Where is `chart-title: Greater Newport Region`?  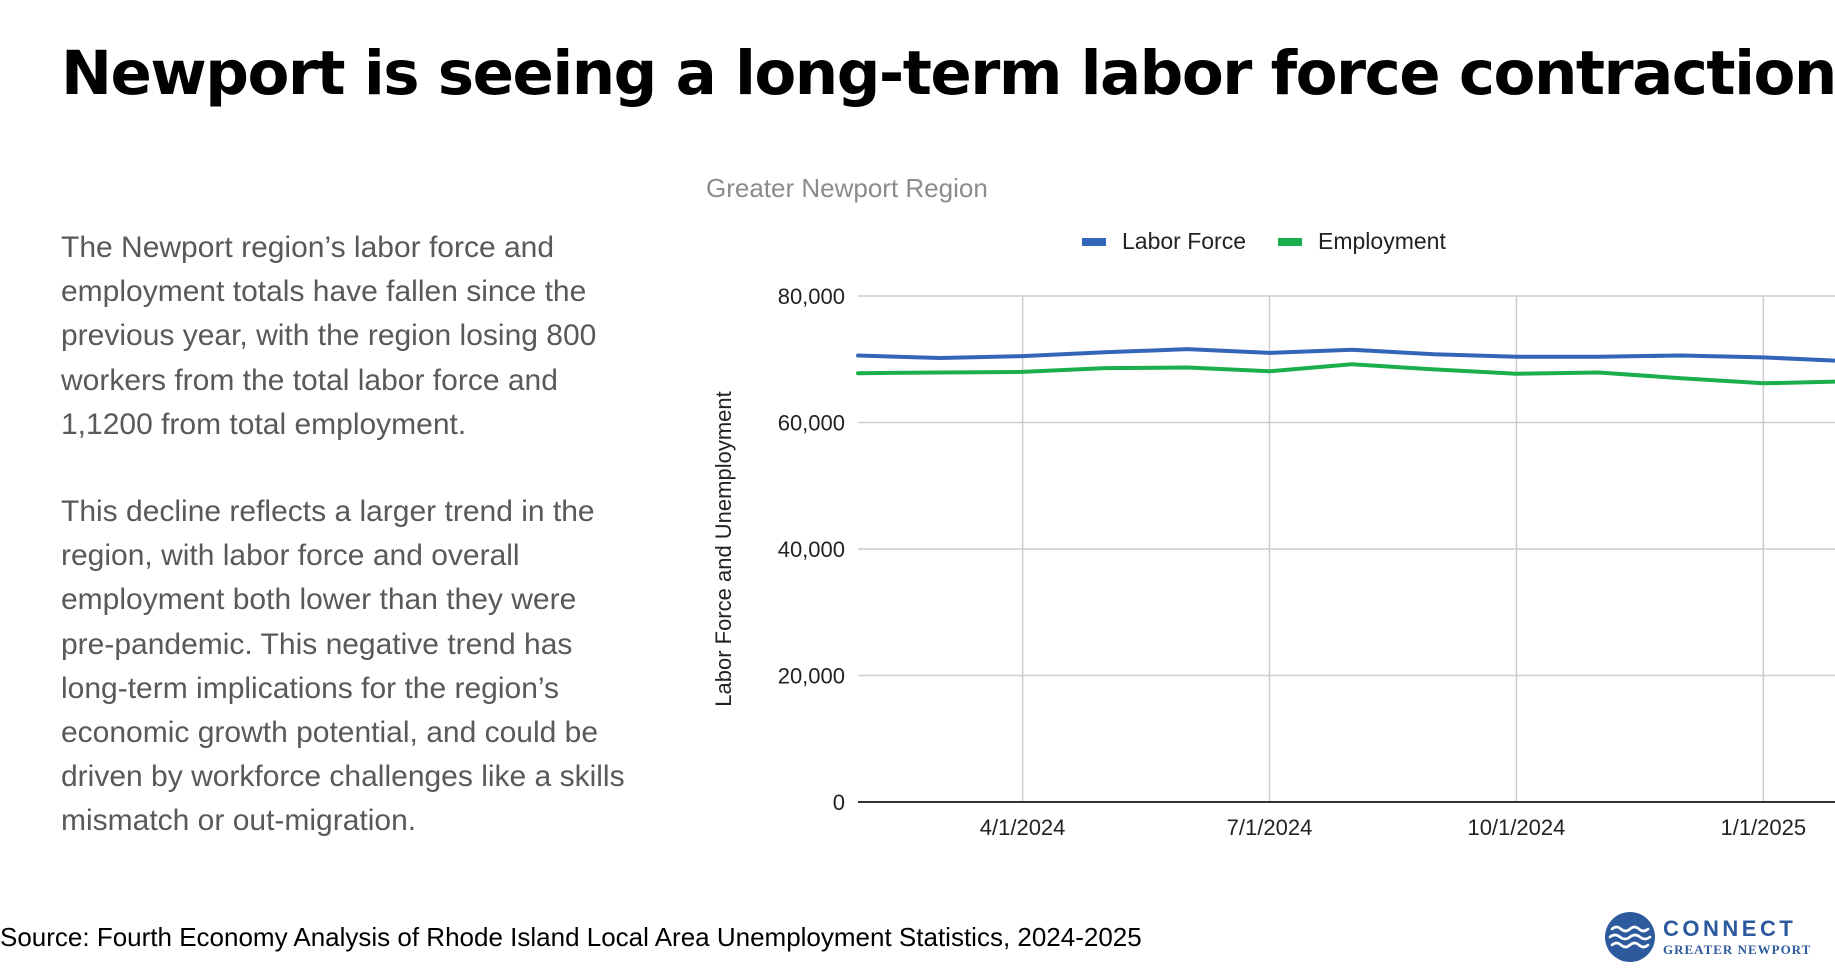 chart-title: Greater Newport Region is located at coordinates (847, 188).